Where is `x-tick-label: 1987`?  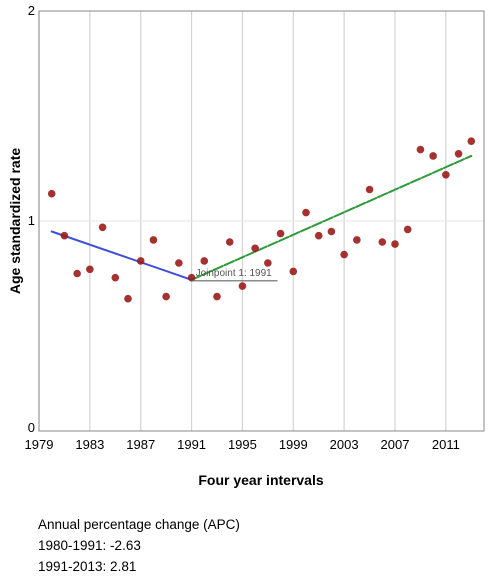
x-tick-label: 1987 is located at coordinates (140, 444).